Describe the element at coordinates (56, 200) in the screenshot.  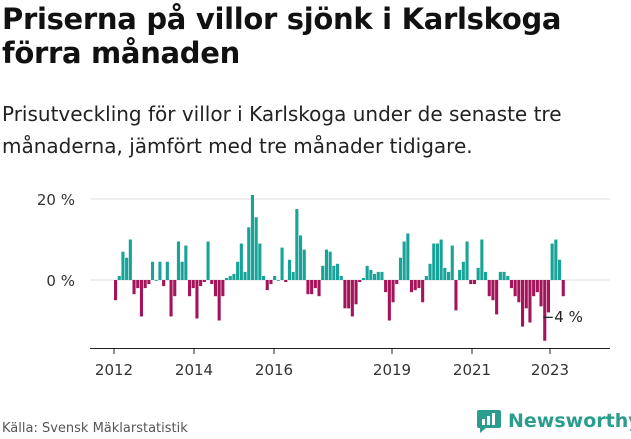
I see `y-tick-label: 20 %` at that location.